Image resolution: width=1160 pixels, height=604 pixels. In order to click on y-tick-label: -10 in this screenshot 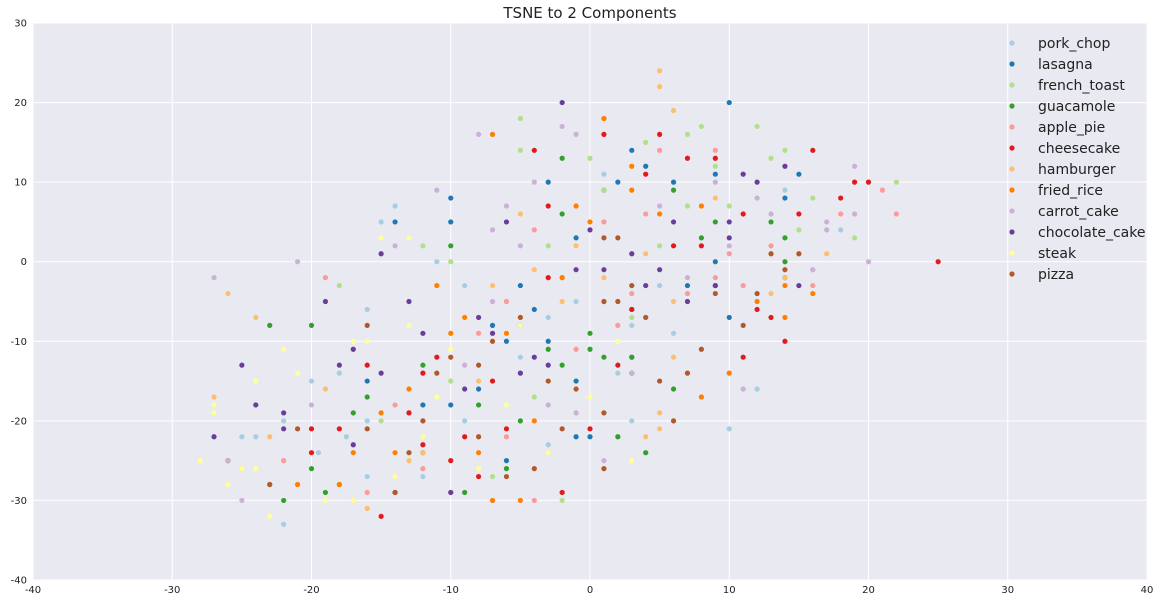, I will do `click(19, 342)`.